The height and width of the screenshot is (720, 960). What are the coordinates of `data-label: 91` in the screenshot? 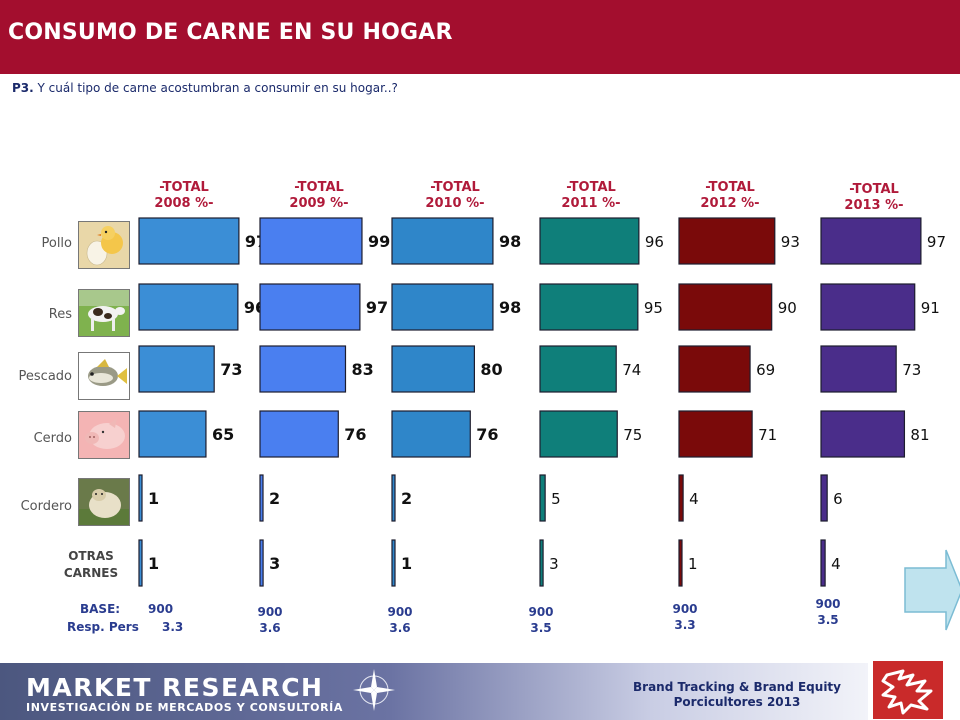 It's located at (930, 308).